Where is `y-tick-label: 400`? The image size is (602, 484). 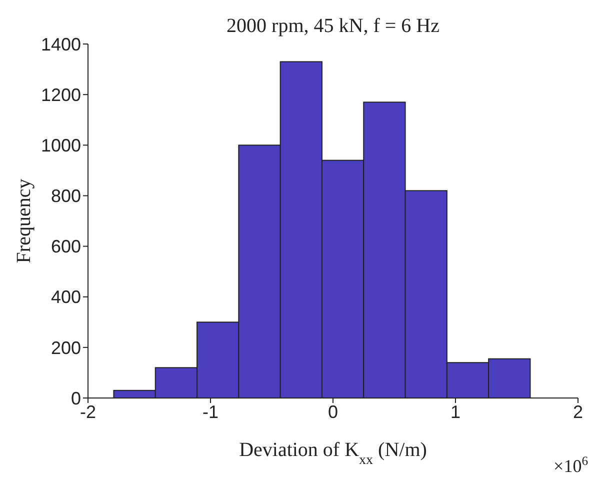
y-tick-label: 400 is located at coordinates (65, 297).